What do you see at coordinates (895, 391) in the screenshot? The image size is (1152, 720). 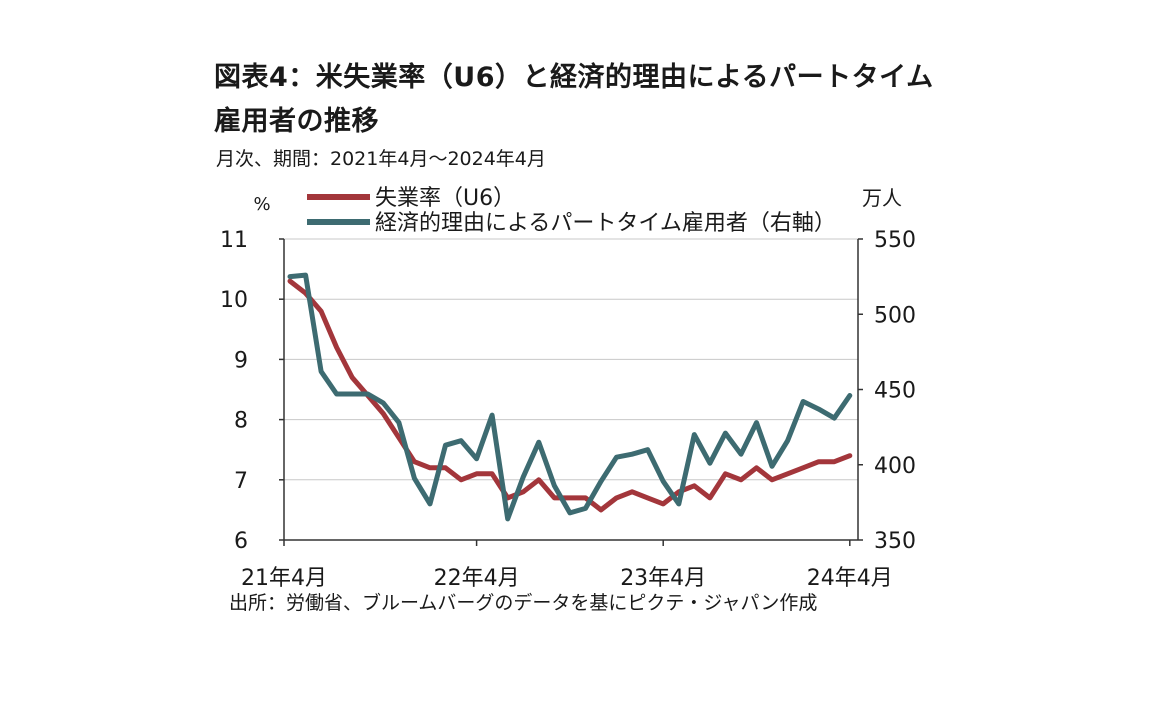 I see `right-axis-tick-label: 450` at bounding box center [895, 391].